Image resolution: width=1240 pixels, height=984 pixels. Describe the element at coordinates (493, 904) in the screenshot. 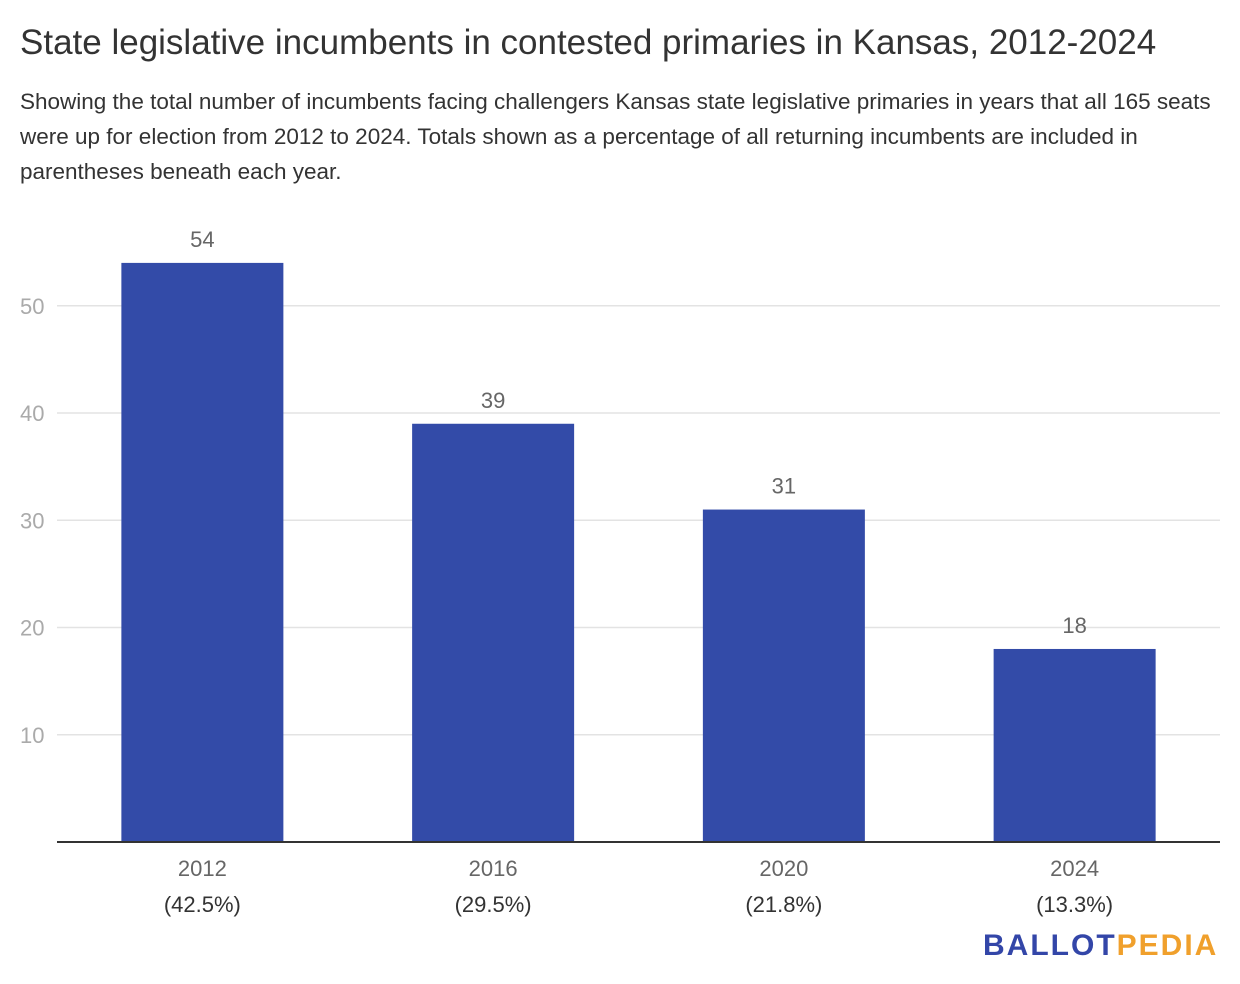

I see `x-tick-sublabel: (29.5%)` at that location.